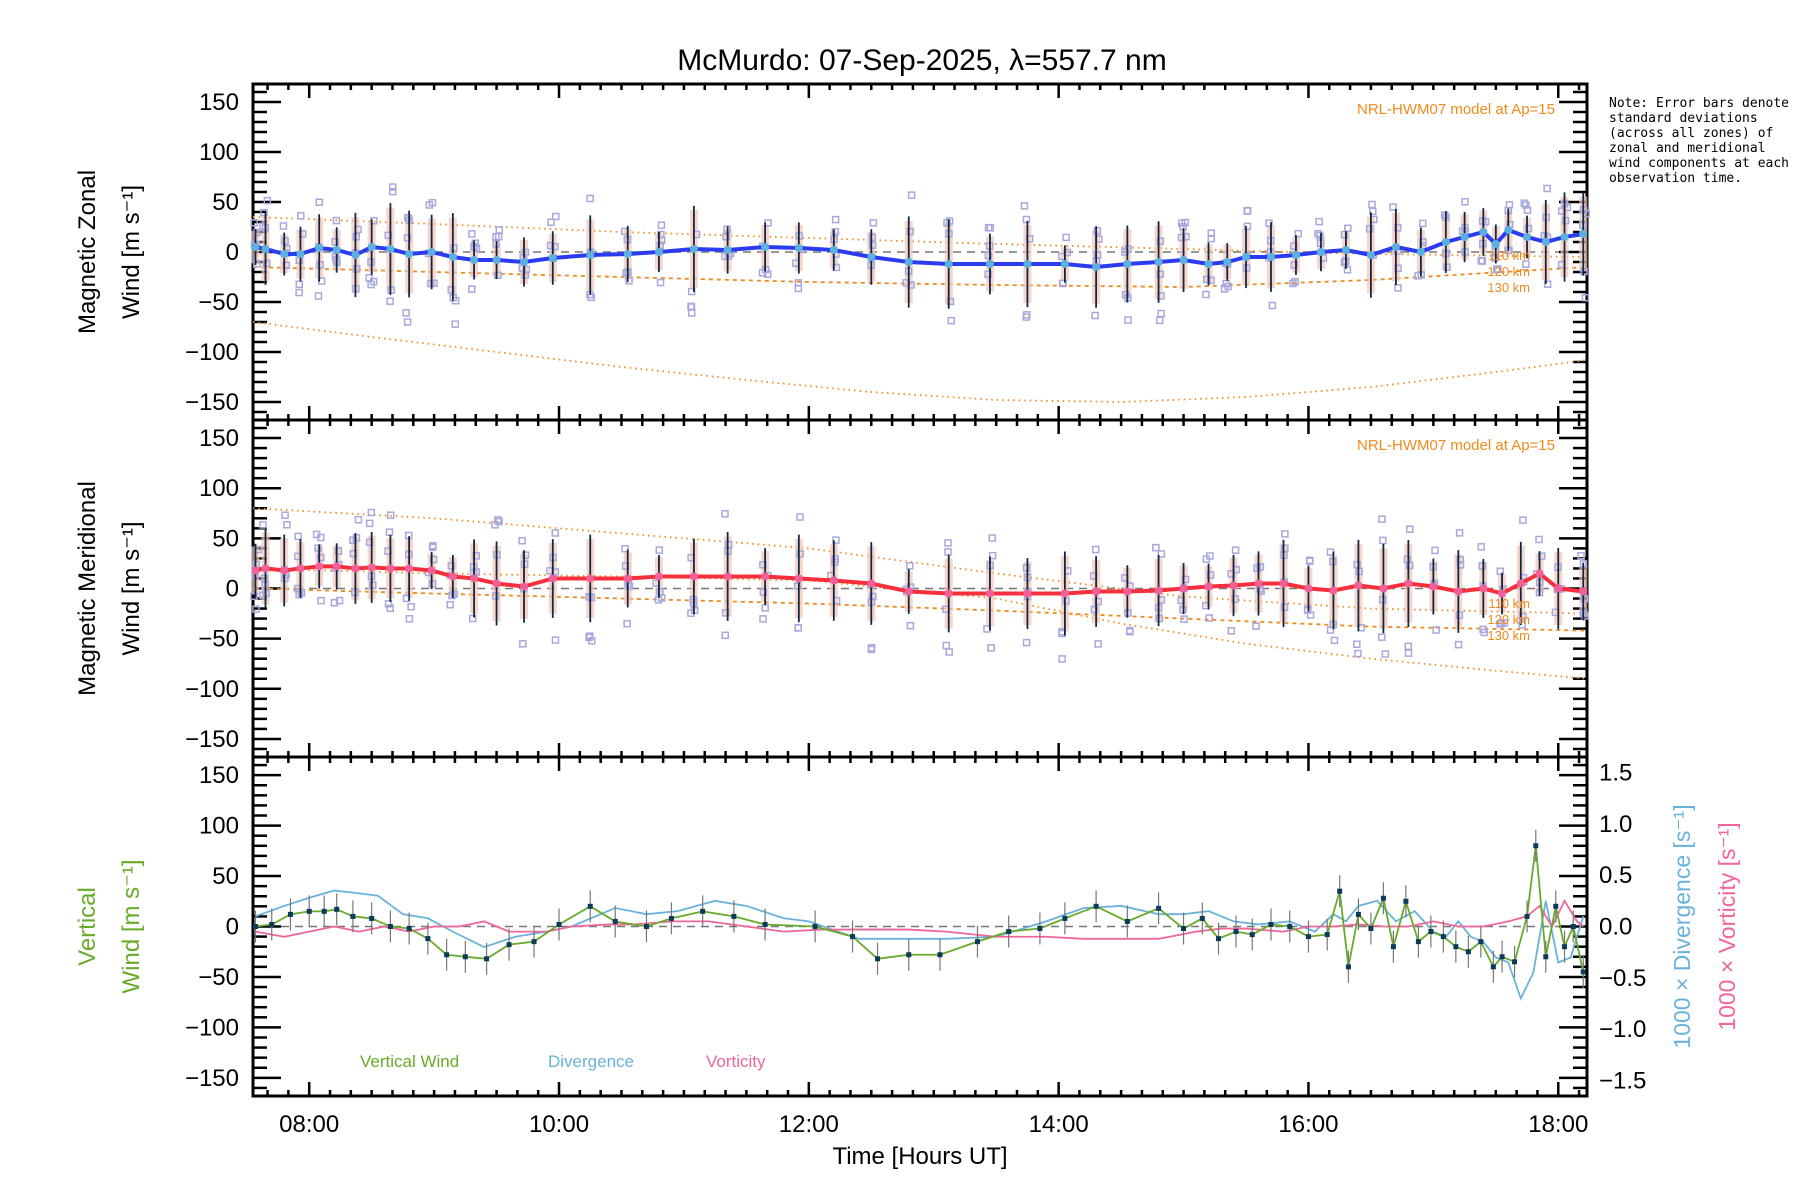  I want to click on model-label: NRL-HWM07 model at Ap=15, so click(1456, 109).